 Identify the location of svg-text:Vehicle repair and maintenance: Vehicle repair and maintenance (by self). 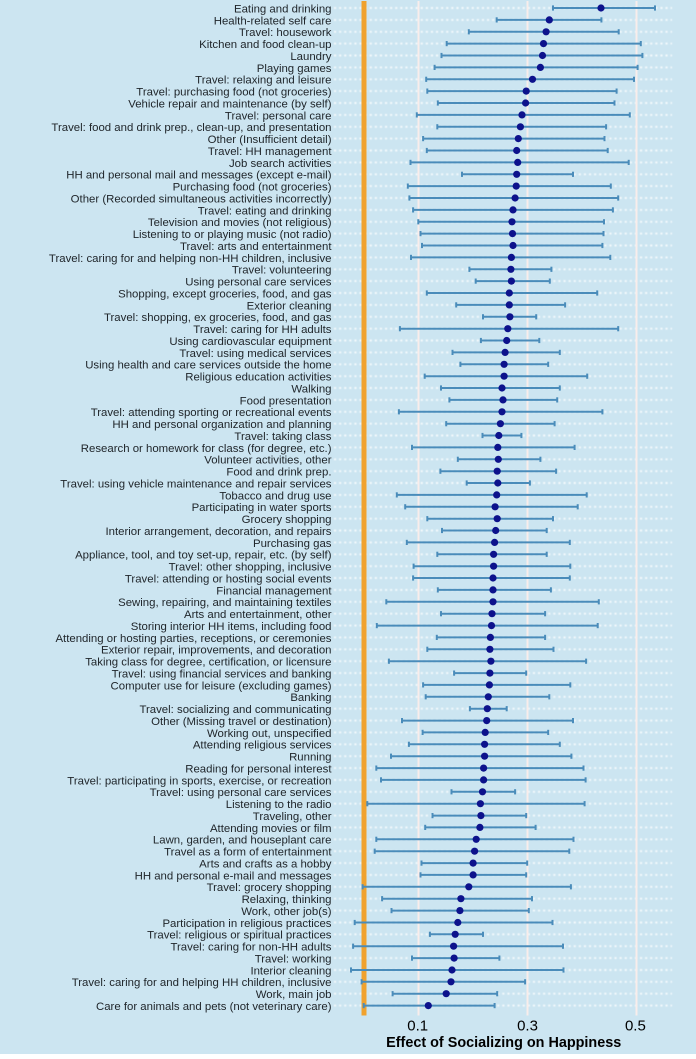
(229, 104).